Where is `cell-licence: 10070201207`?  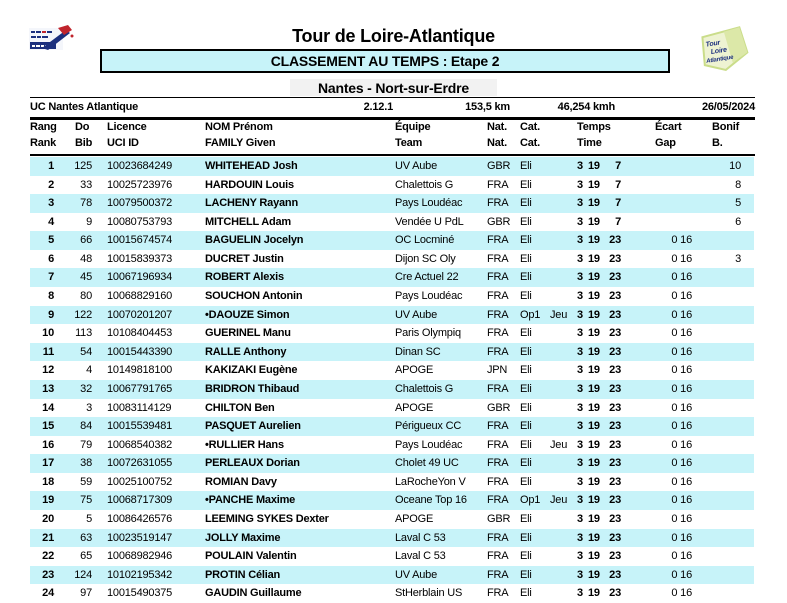 cell-licence: 10070201207 is located at coordinates (140, 314).